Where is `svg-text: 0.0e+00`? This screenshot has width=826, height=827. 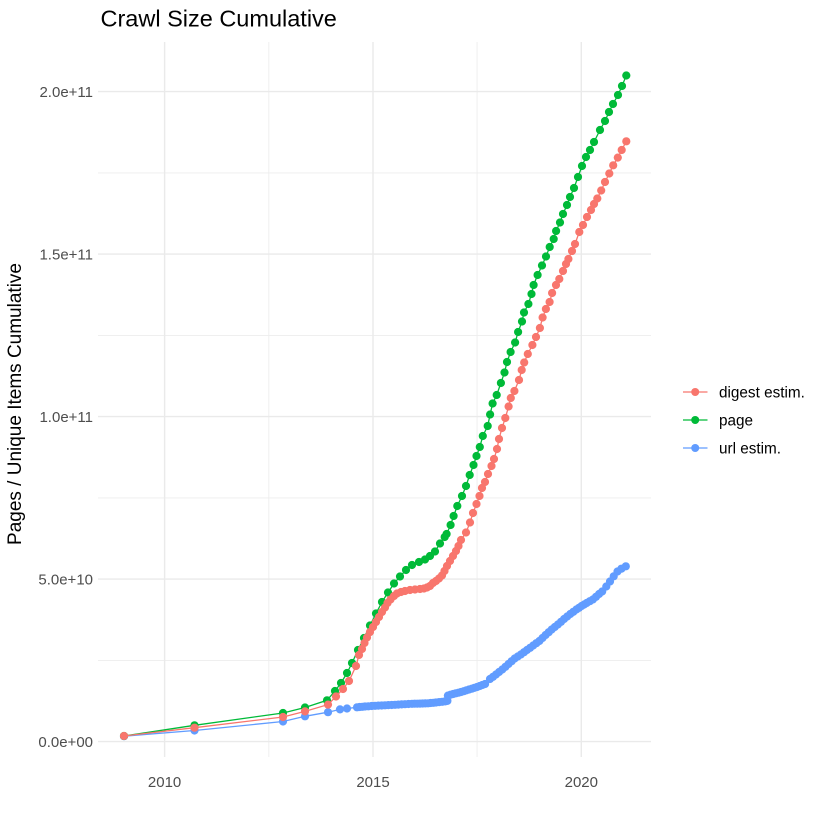
svg-text: 0.0e+00 is located at coordinates (65, 742).